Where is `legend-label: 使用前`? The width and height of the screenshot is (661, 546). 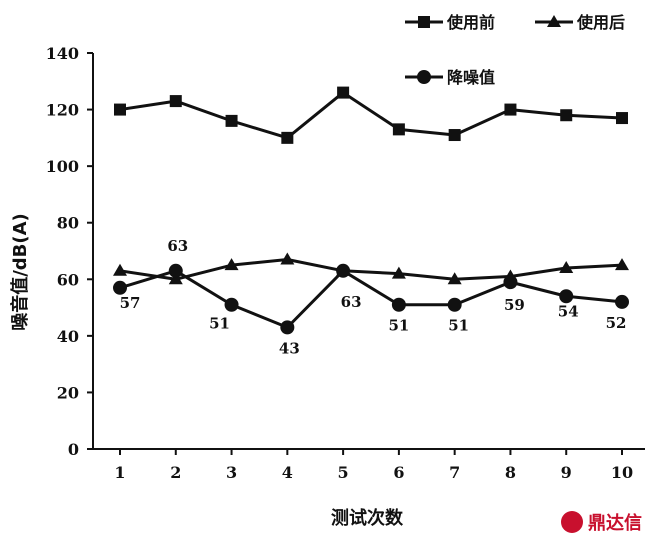 legend-label: 使用前 is located at coordinates (470, 22).